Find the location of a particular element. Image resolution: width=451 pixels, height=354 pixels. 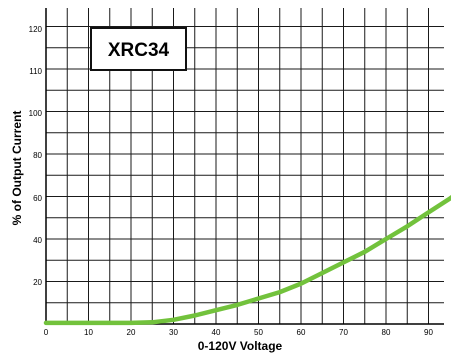

x-tick-label: 20 is located at coordinates (131, 332).